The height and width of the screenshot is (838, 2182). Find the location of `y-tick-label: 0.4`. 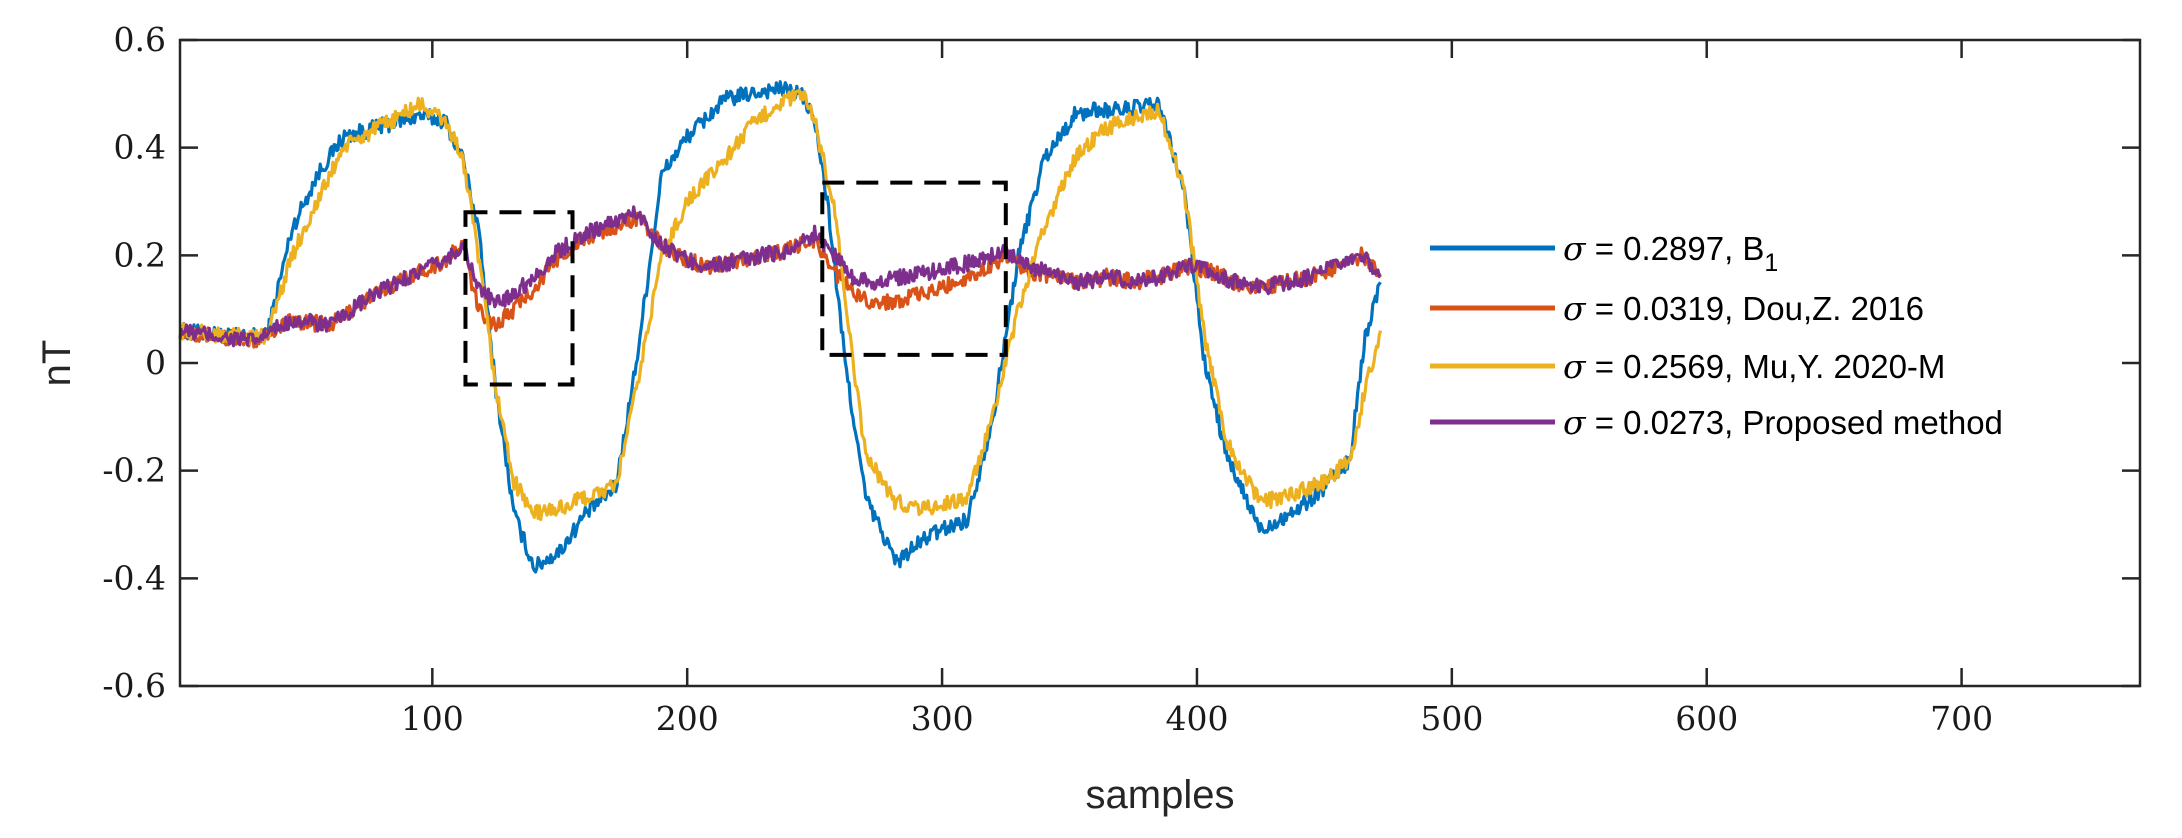

y-tick-label: 0.4 is located at coordinates (140, 147).